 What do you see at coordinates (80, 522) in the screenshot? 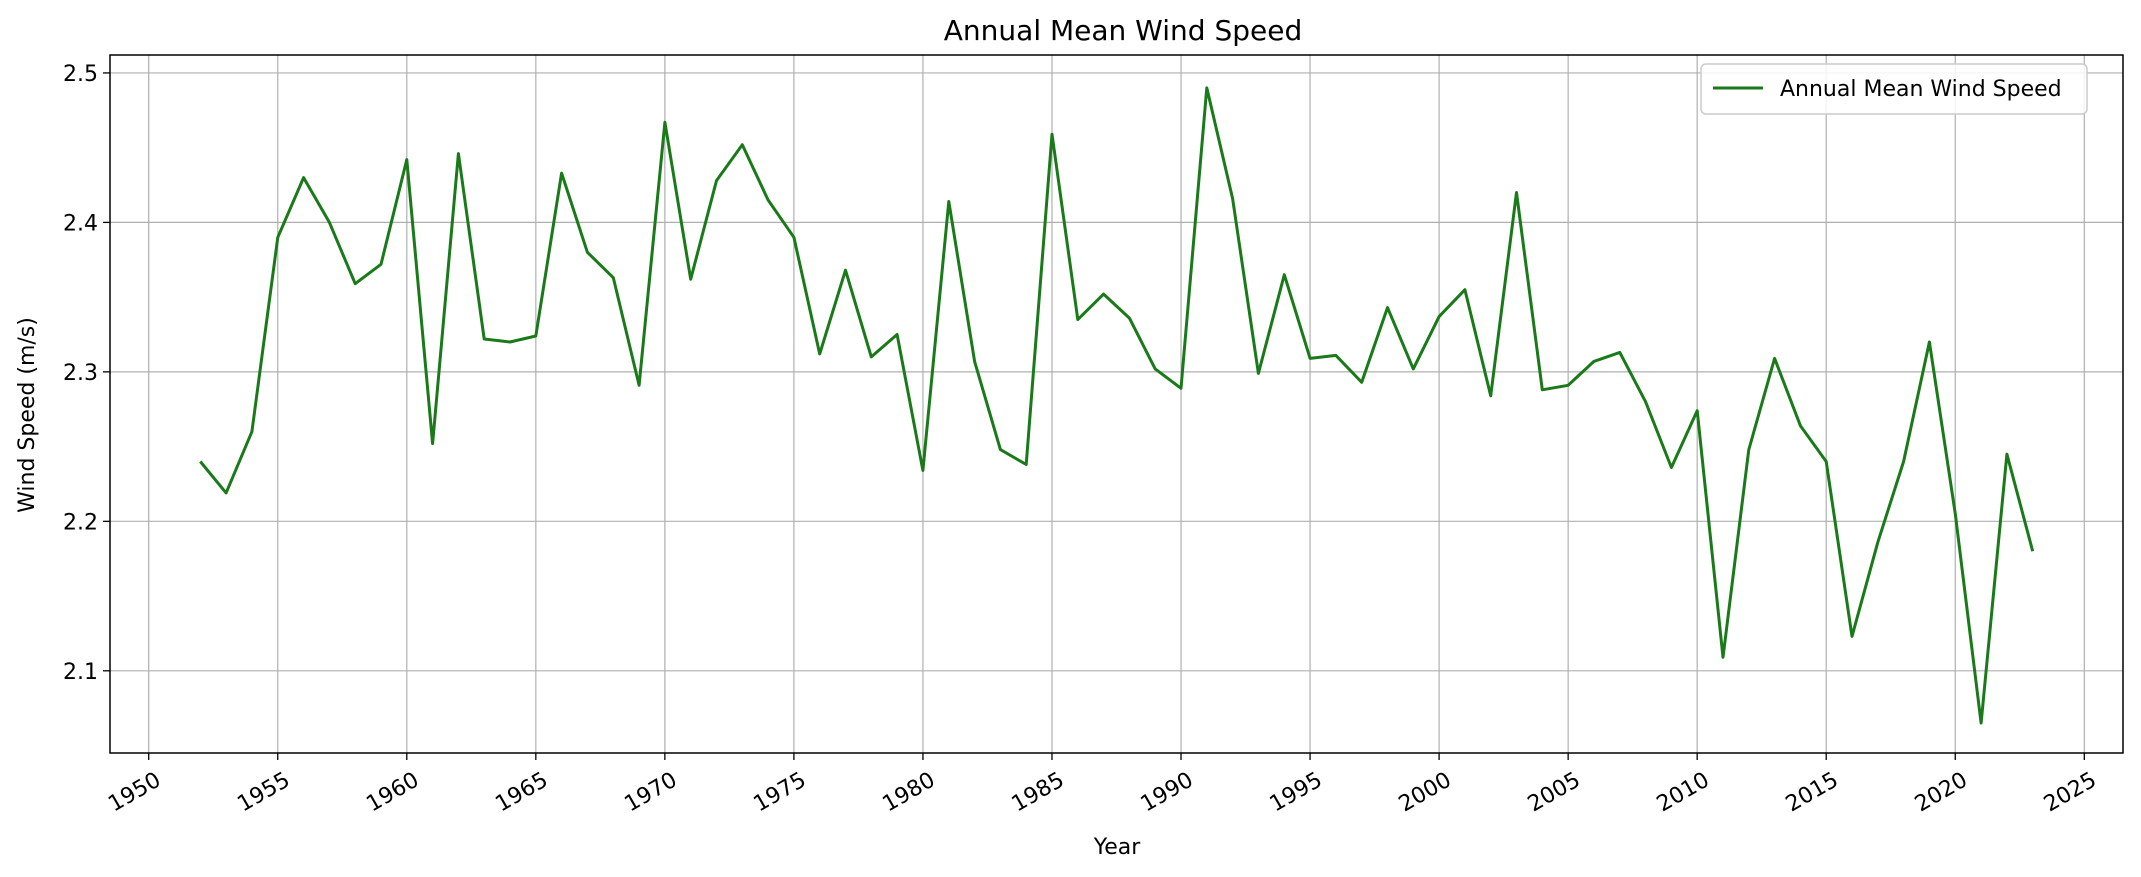
I see `y-tick-label: 2.2` at bounding box center [80, 522].